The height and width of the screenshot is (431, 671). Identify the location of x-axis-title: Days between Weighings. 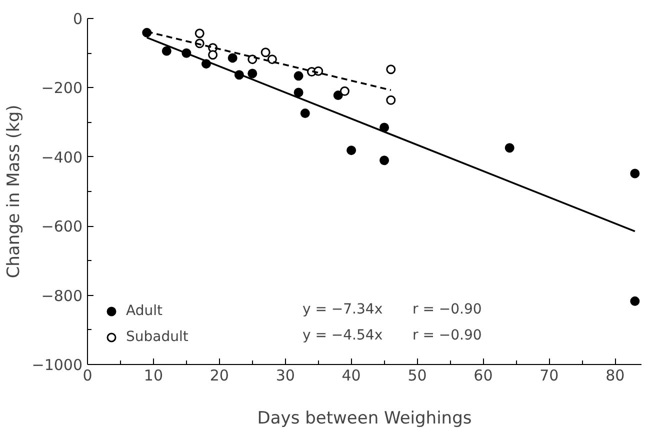
(364, 418).